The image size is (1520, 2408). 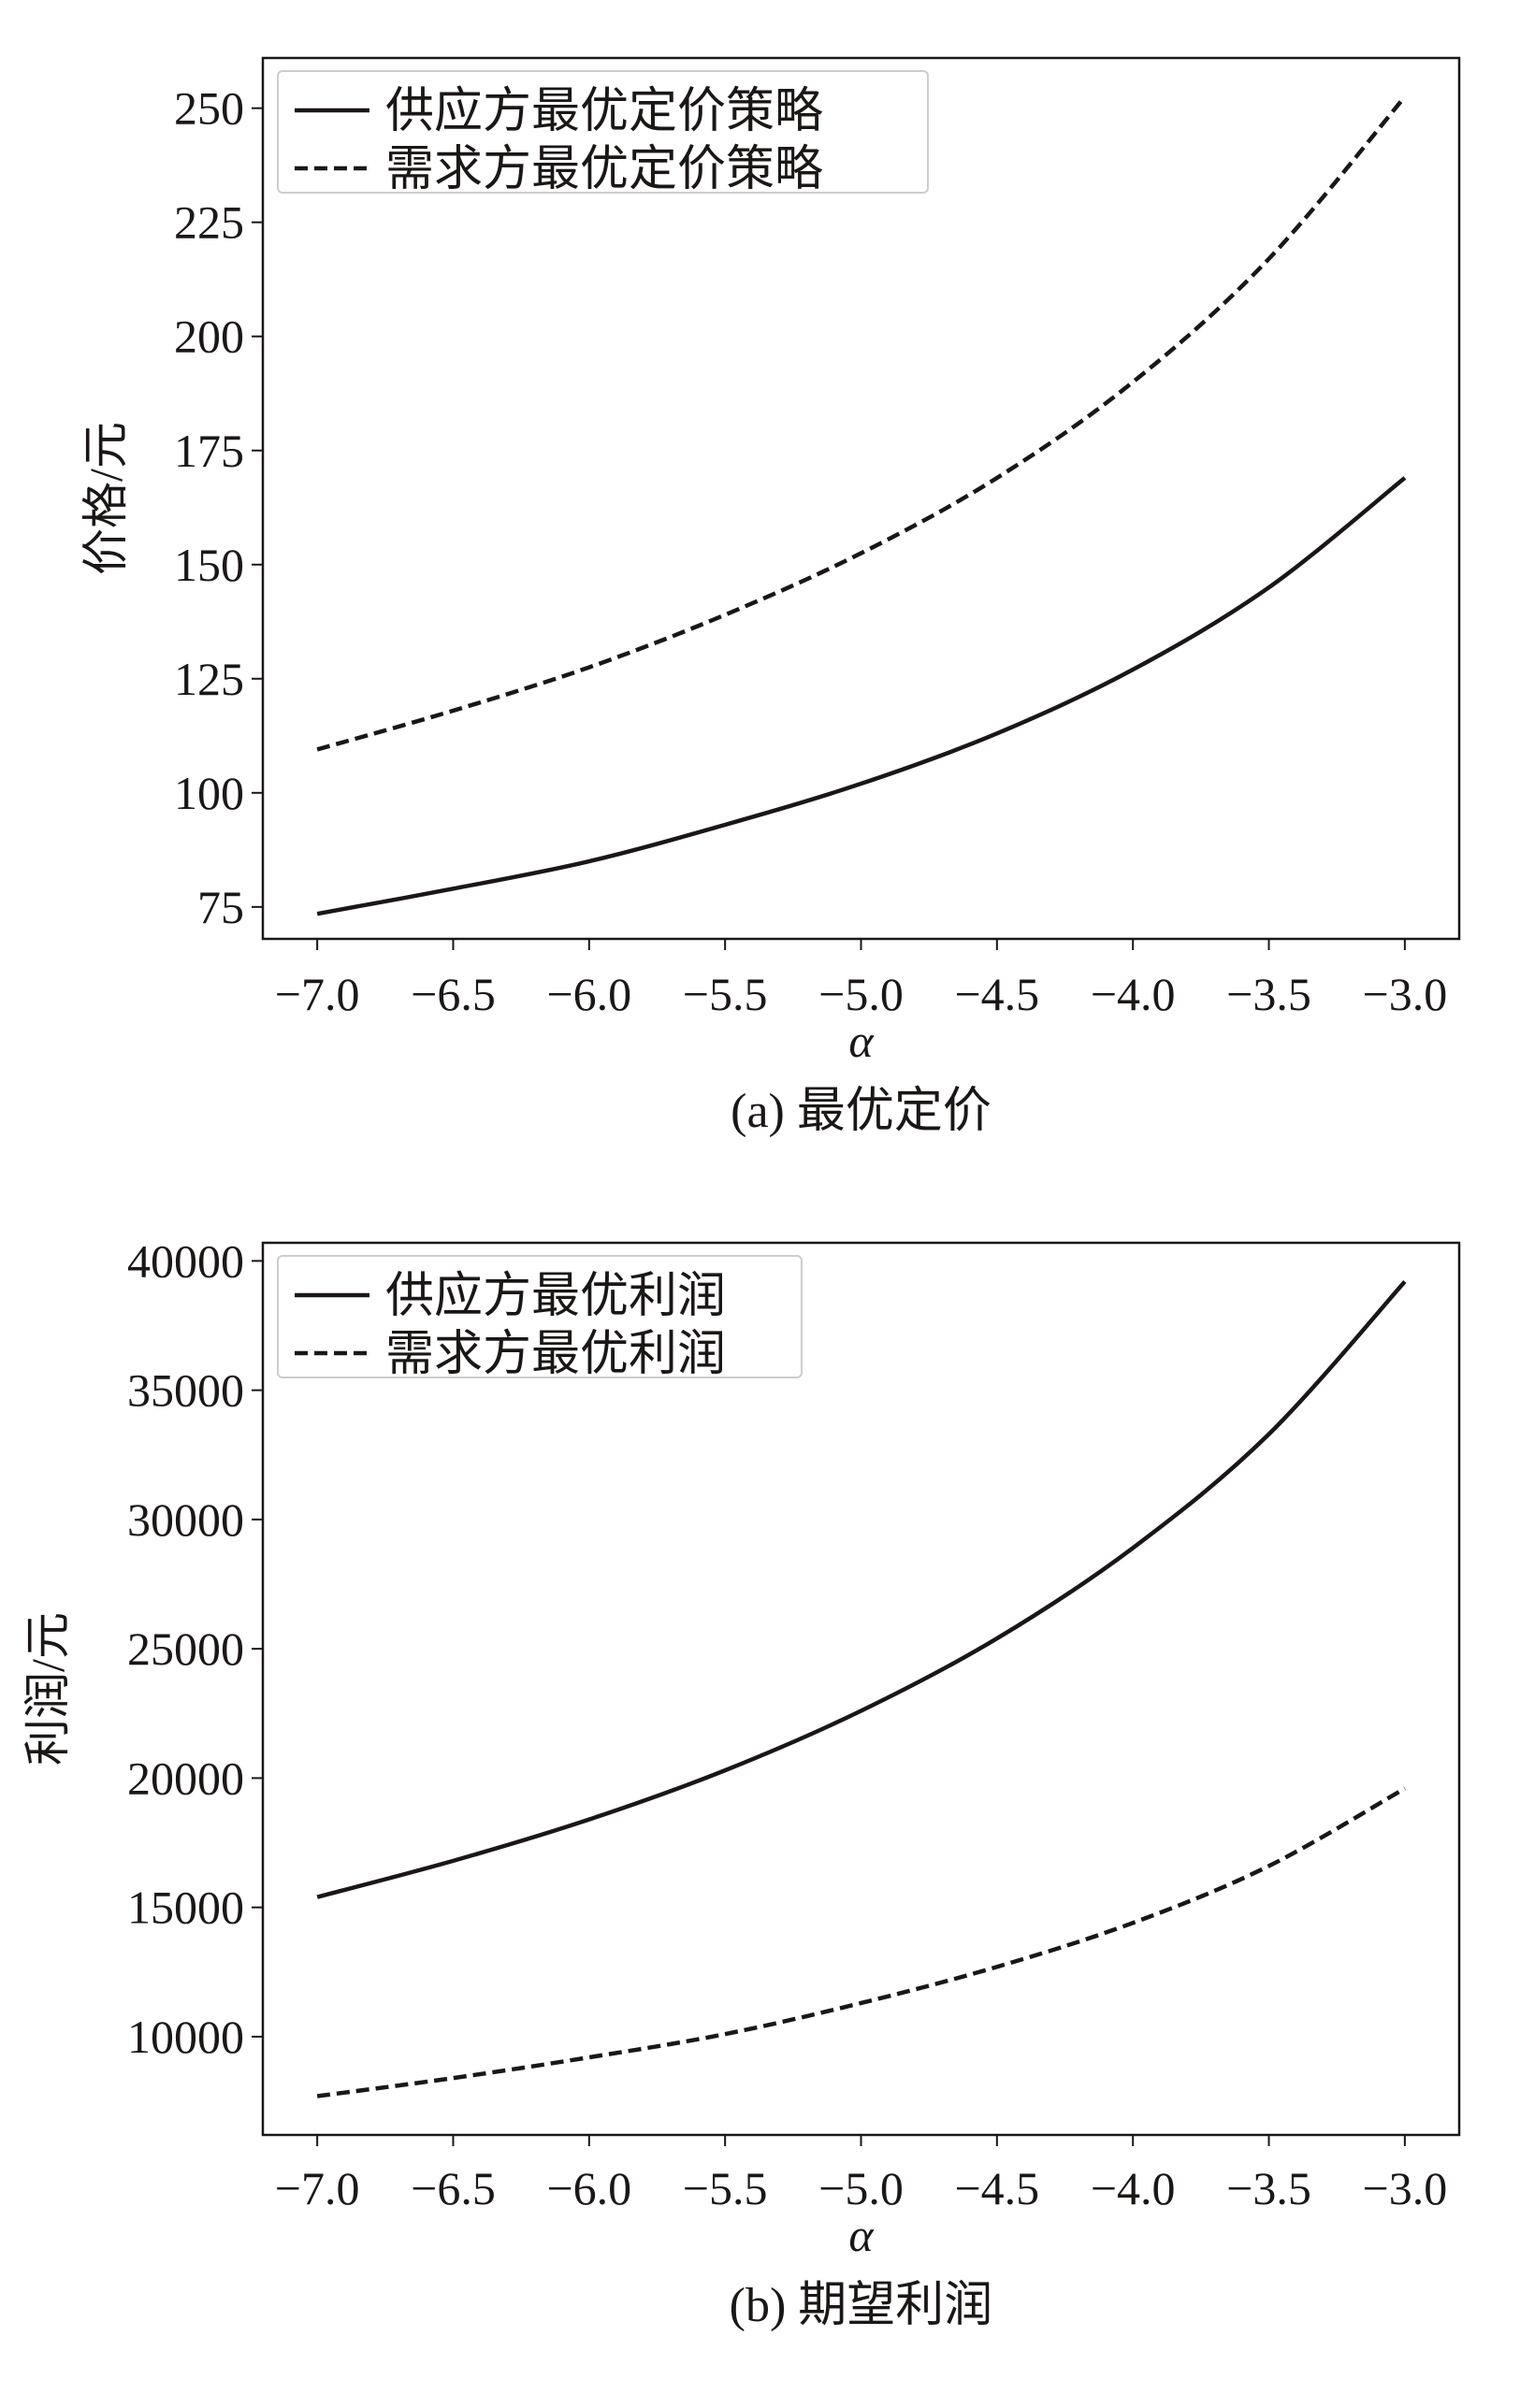 What do you see at coordinates (209, 793) in the screenshot?
I see `y-tick-label: 100` at bounding box center [209, 793].